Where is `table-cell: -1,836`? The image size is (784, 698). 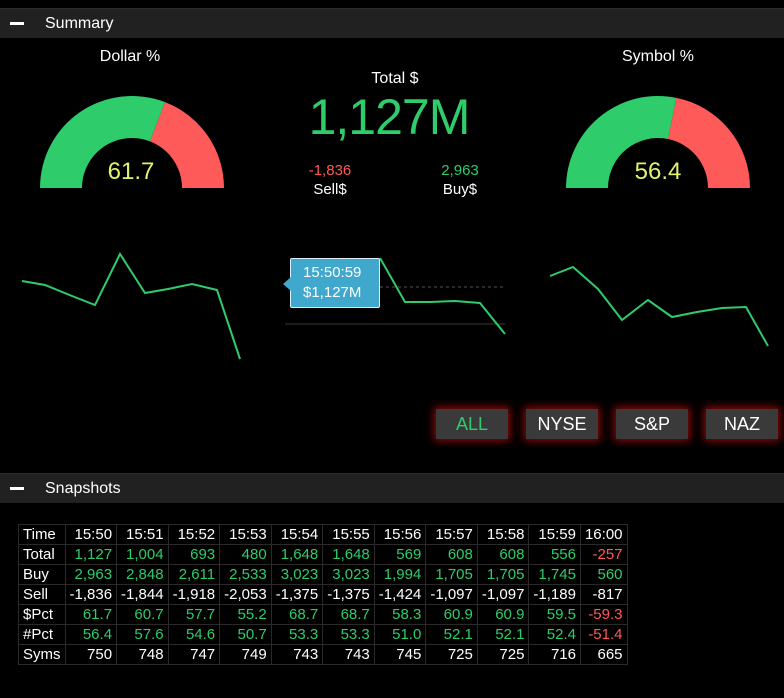
table-cell: -1,836 is located at coordinates (91, 594).